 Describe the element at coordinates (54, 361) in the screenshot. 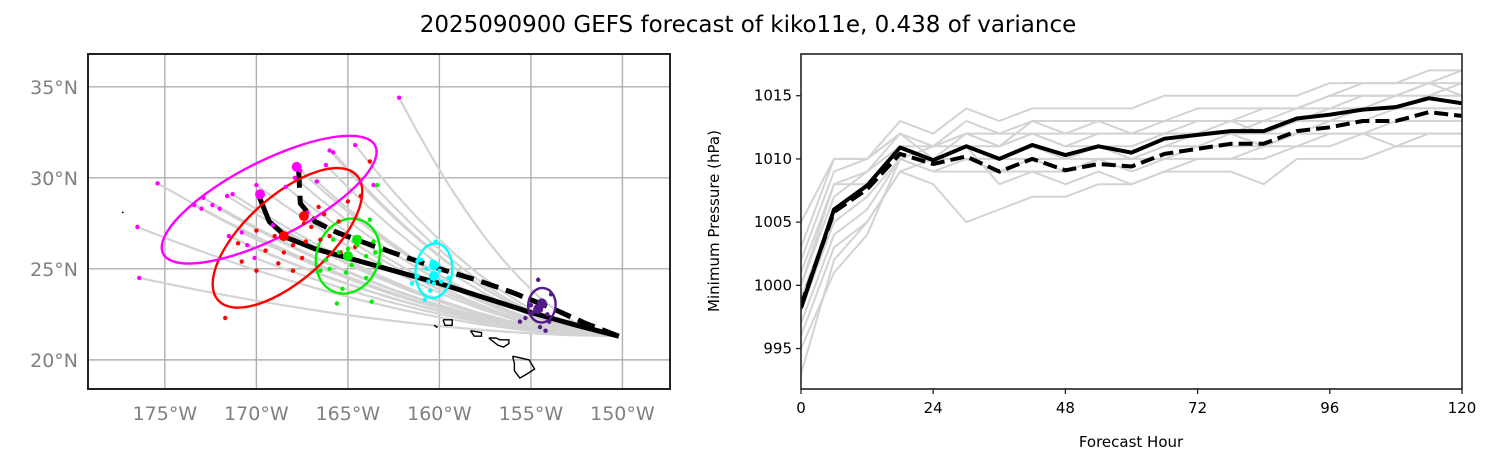

I see `lat-tick-label: 20°N` at that location.